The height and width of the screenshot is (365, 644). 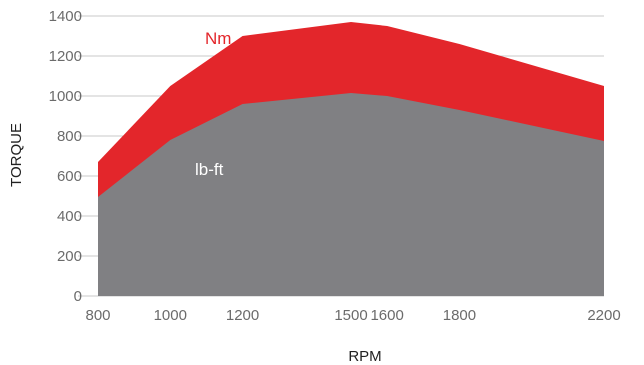 What do you see at coordinates (69, 176) in the screenshot?
I see `y-tick-label: 600` at bounding box center [69, 176].